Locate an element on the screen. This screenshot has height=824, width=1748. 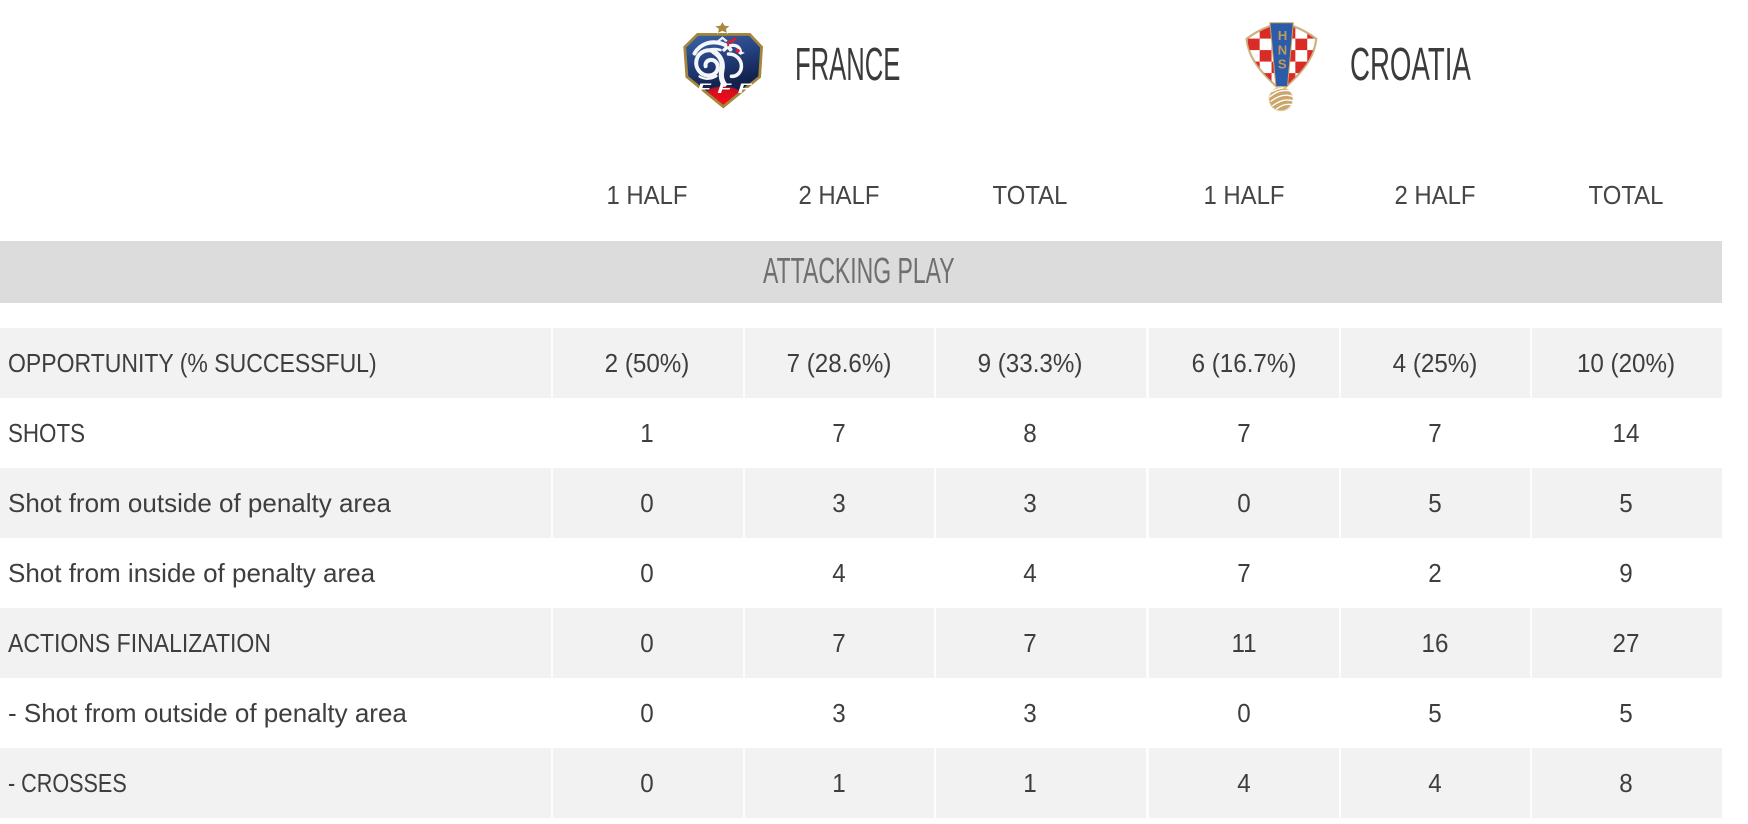
svg-text: FFF is located at coordinates (727, 88).